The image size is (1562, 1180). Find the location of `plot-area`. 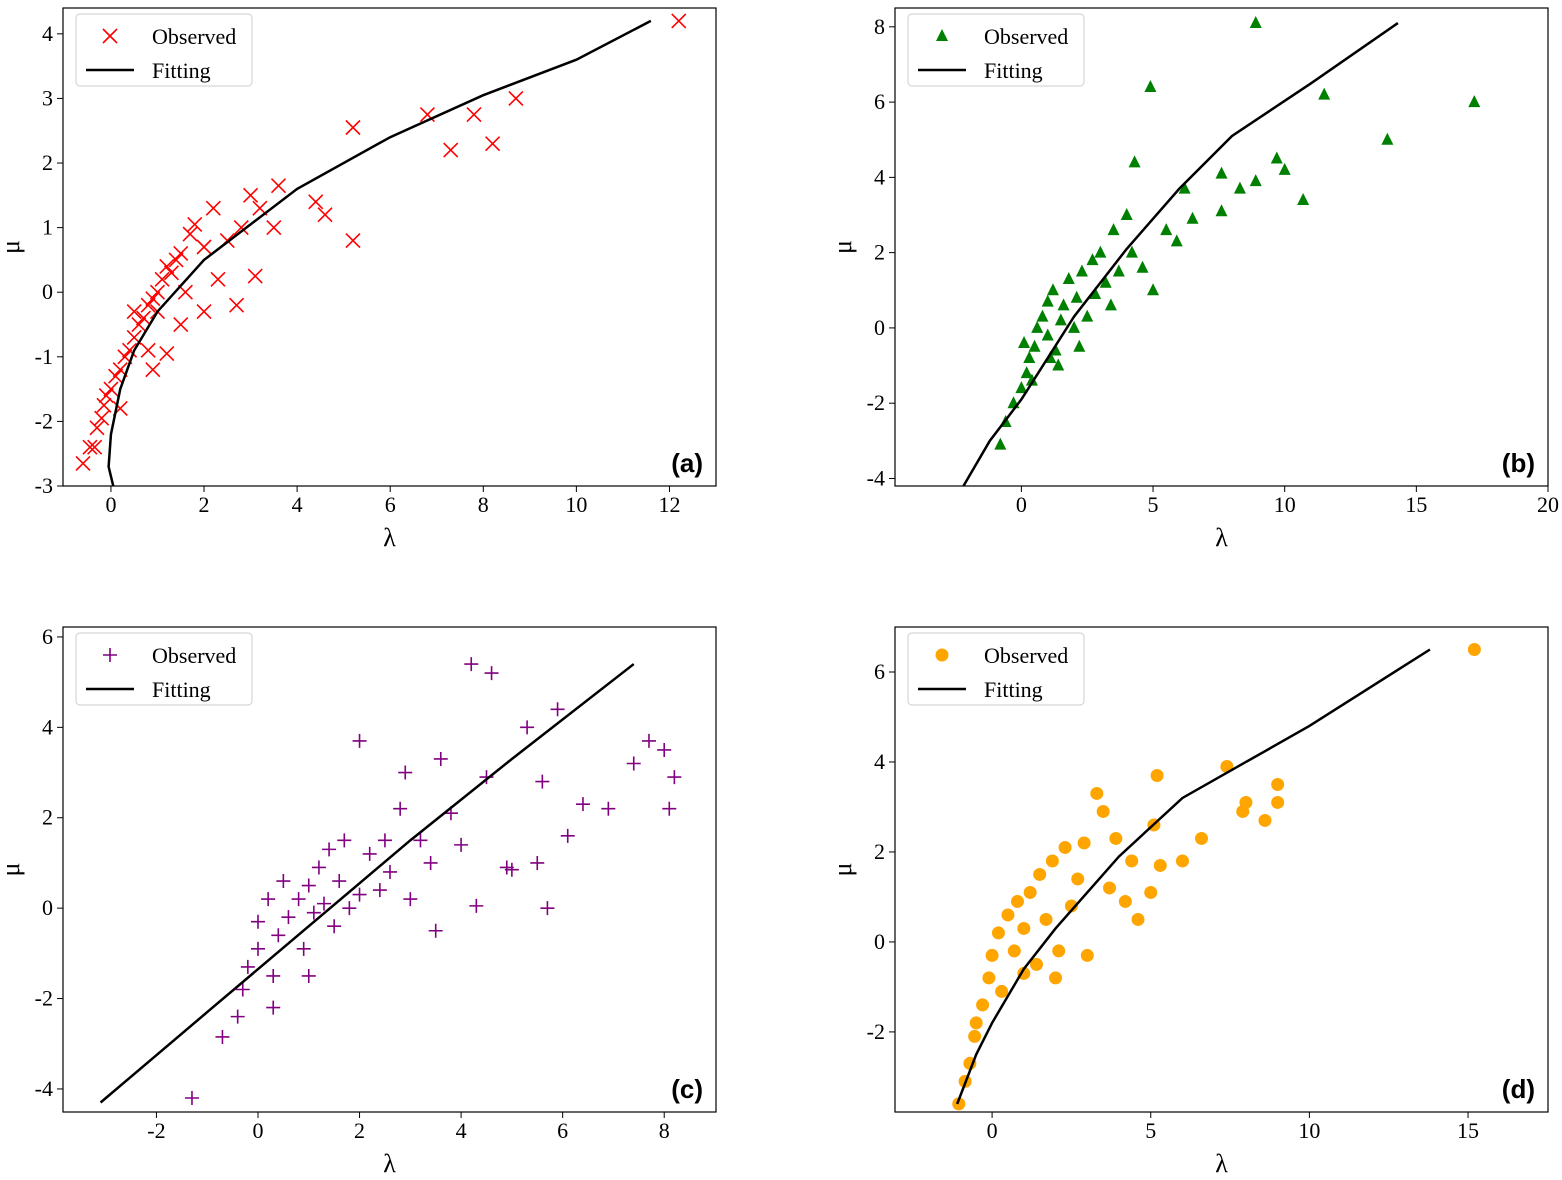

plot-area is located at coordinates (390, 881).